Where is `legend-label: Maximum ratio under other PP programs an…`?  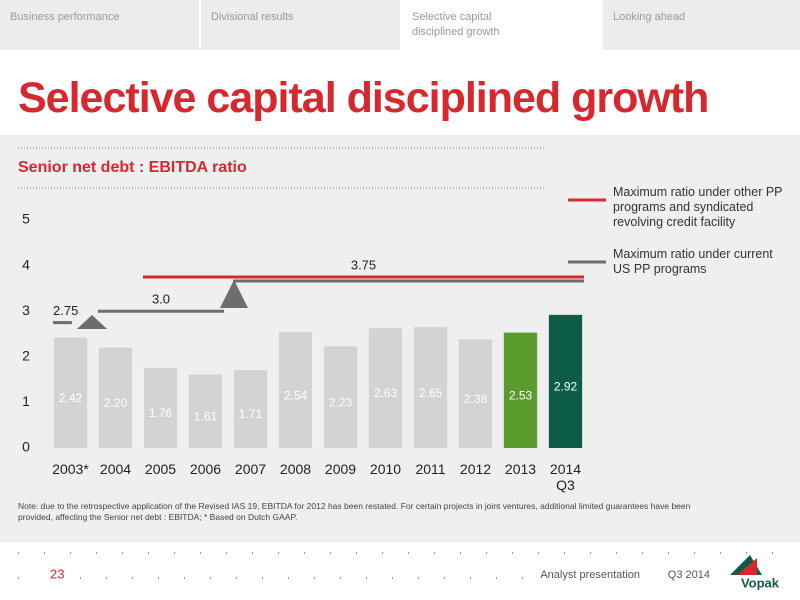 legend-label: Maximum ratio under other PP programs an… is located at coordinates (698, 207).